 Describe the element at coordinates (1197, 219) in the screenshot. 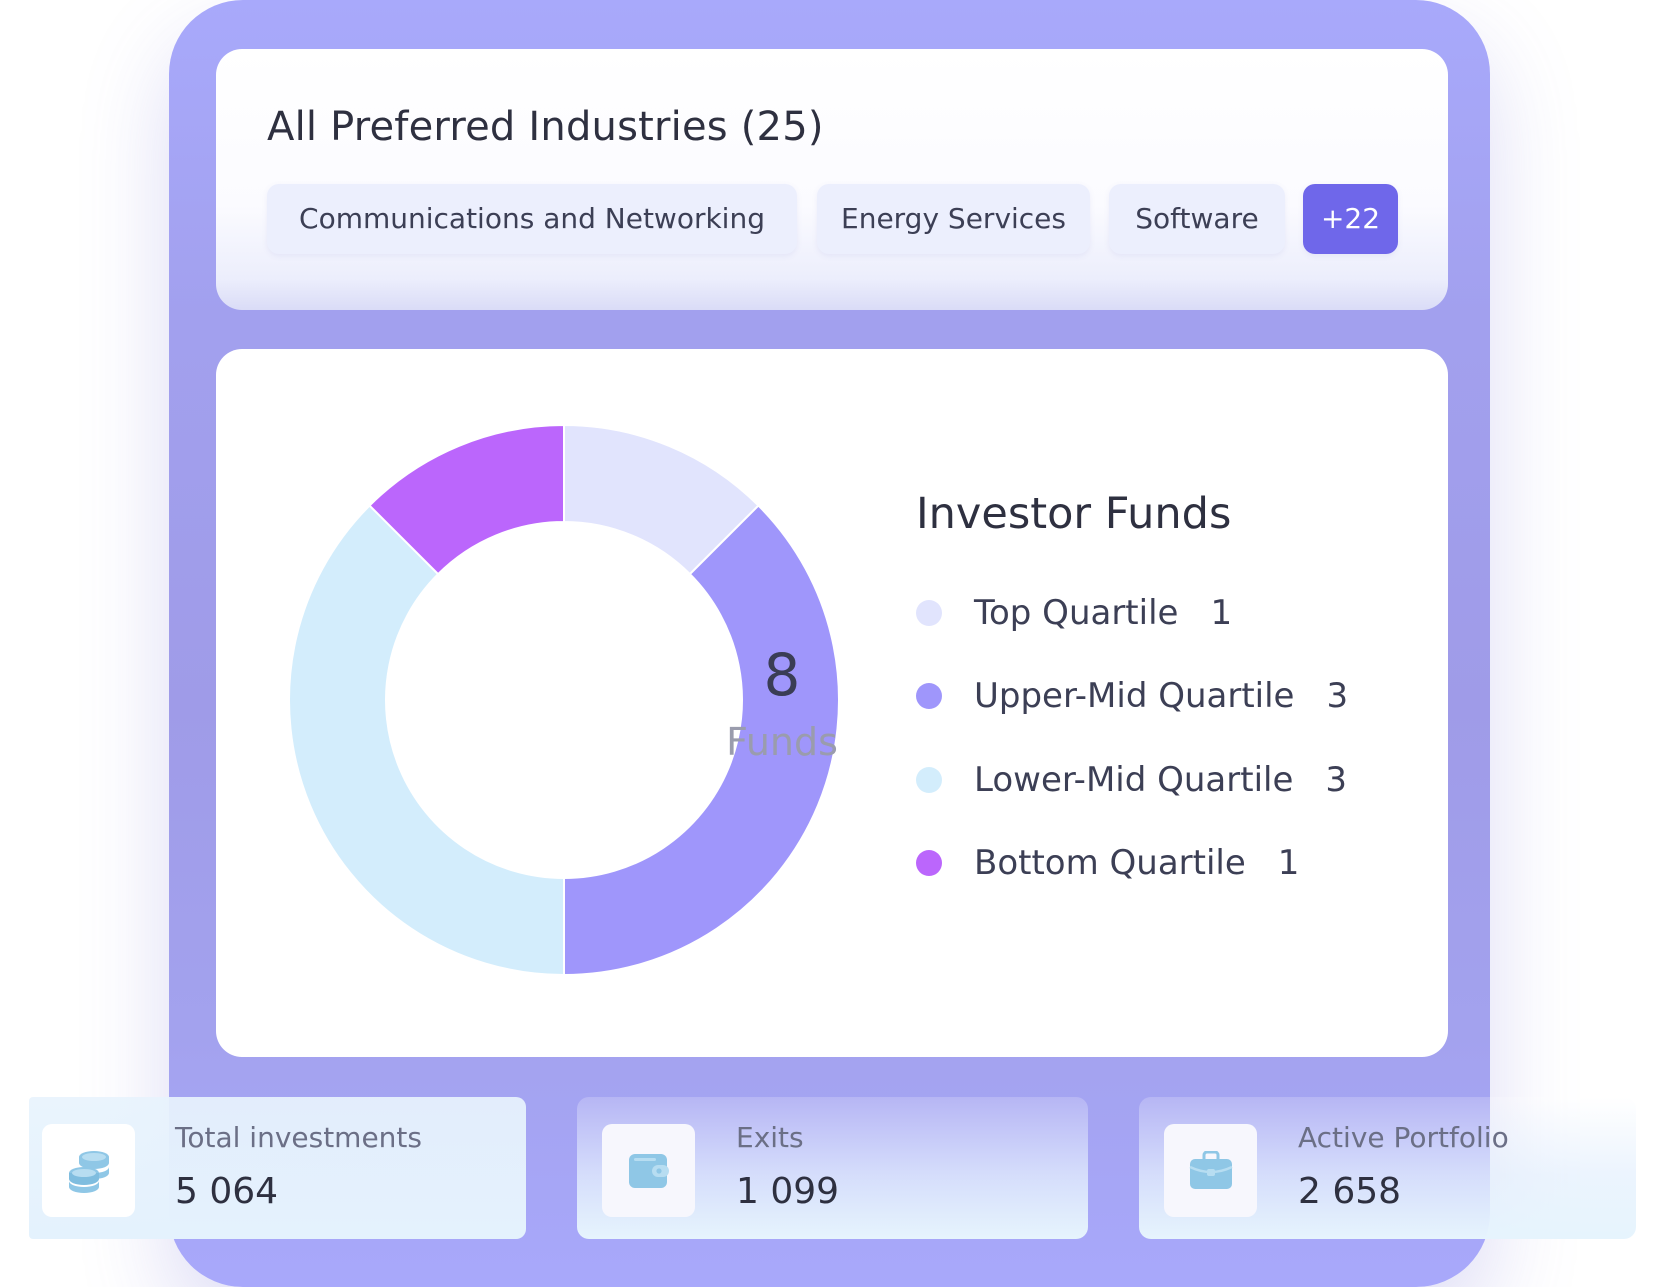

I see `industry-chip-software: Software` at that location.